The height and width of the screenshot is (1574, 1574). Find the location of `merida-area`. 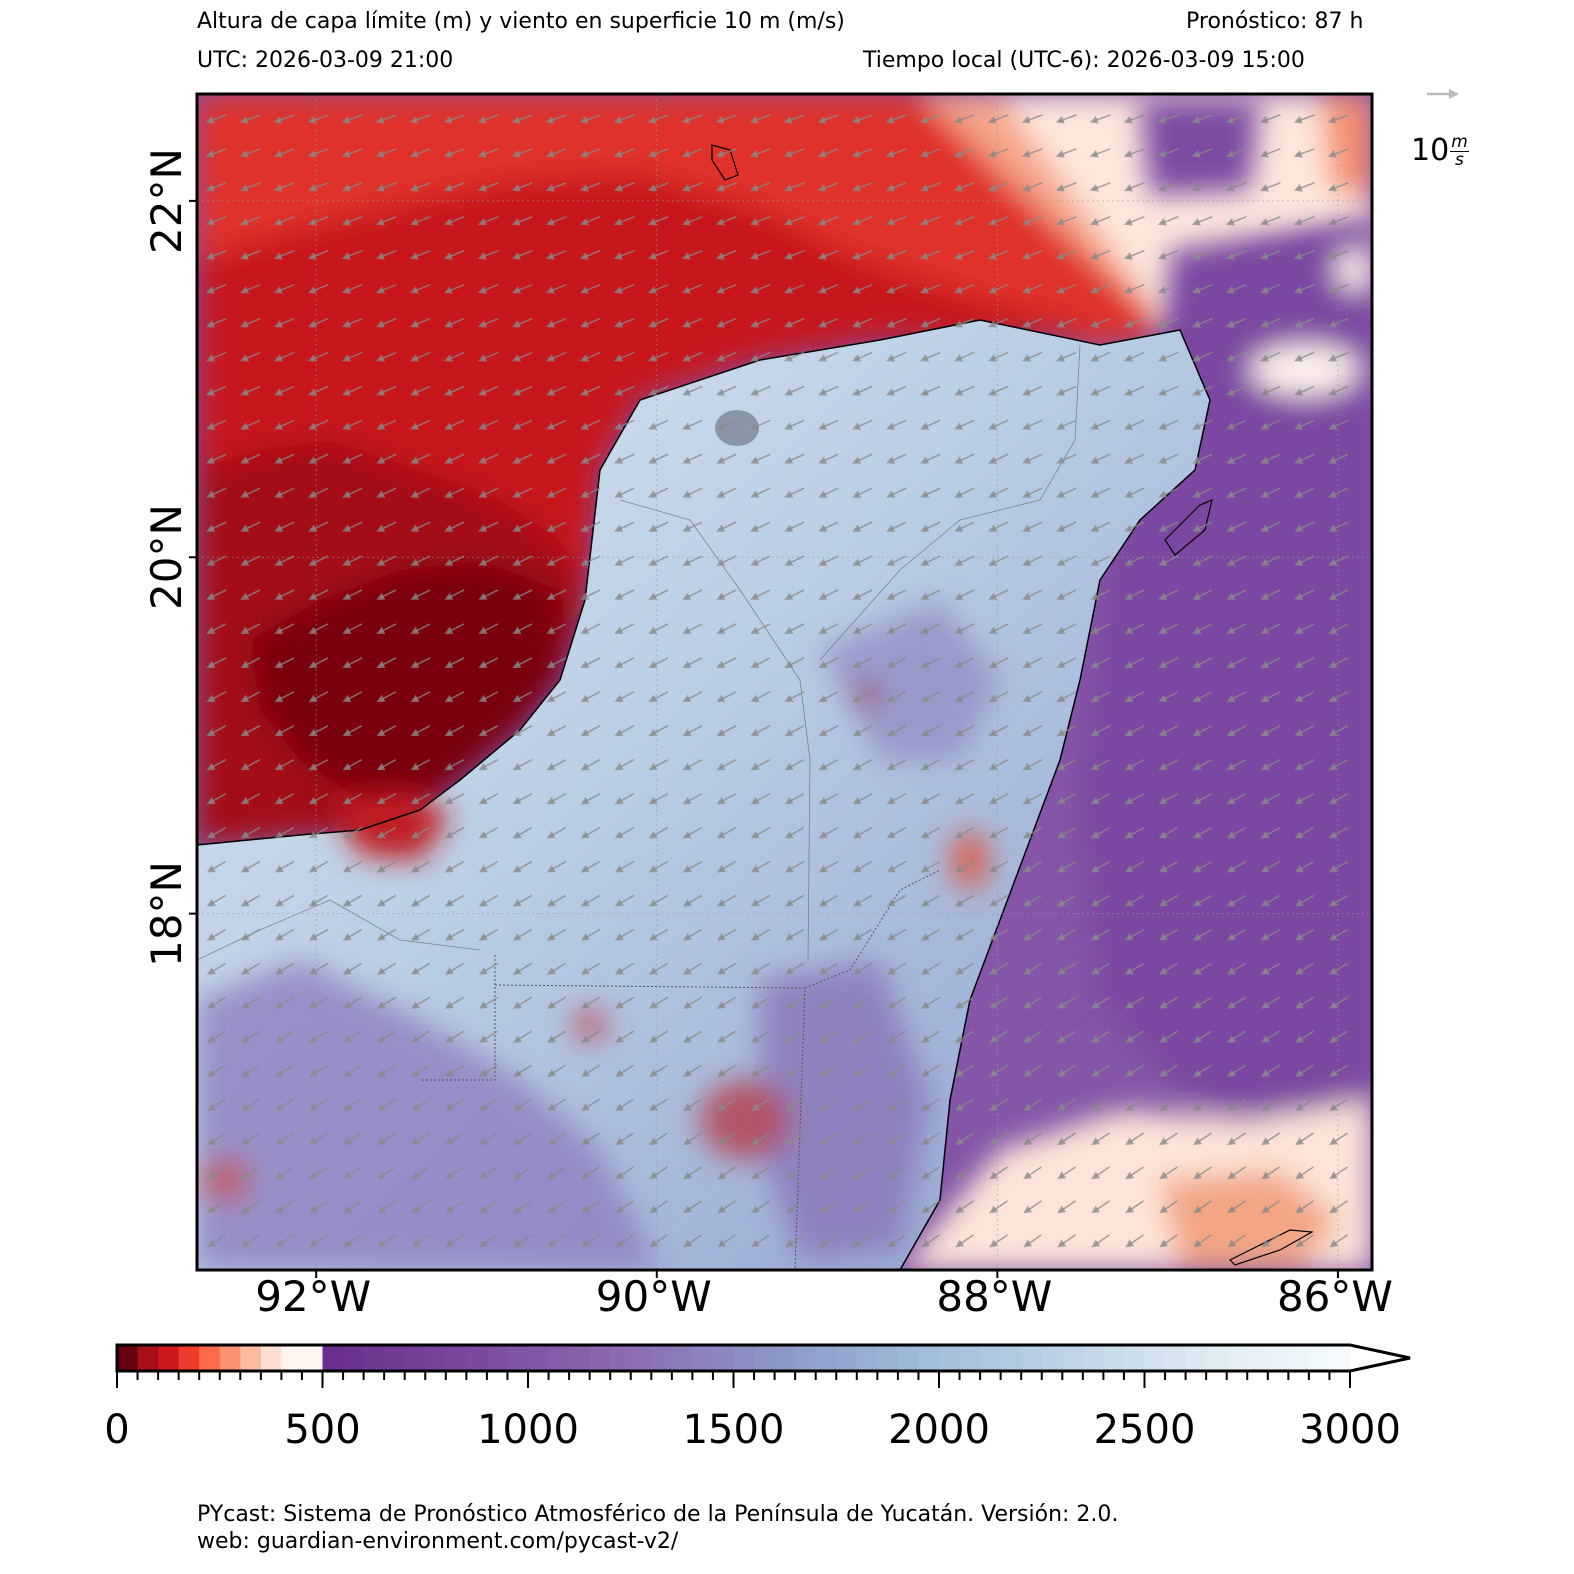

merida-area is located at coordinates (737, 428).